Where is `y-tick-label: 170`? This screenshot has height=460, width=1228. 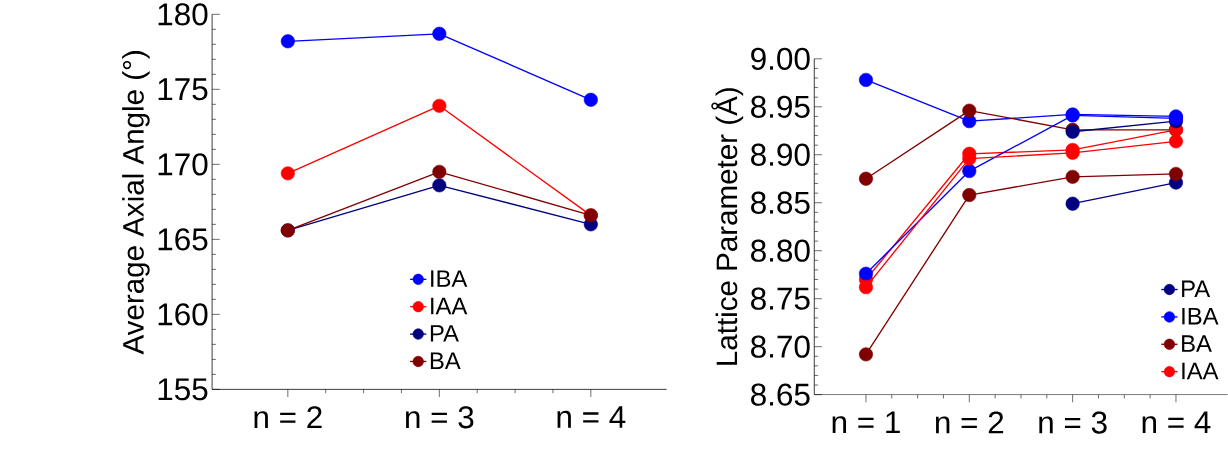 y-tick-label: 170 is located at coordinates (183, 164).